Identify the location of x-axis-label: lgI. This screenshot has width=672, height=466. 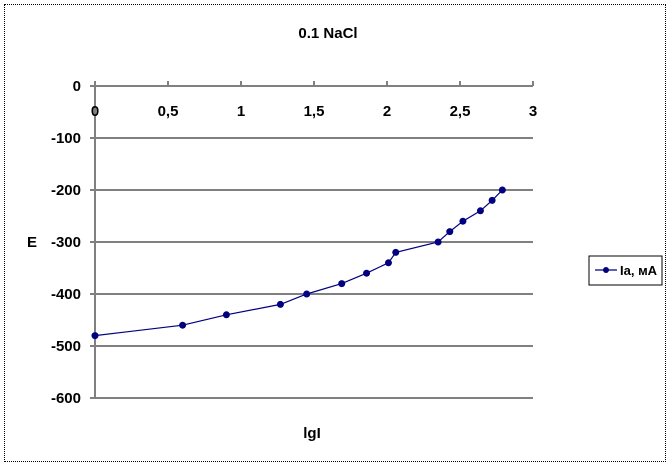
(312, 433).